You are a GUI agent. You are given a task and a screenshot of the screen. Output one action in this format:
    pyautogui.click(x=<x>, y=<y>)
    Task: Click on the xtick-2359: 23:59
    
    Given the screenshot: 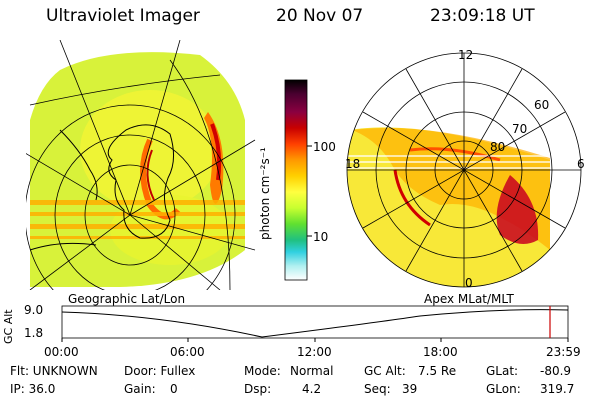 What is the action you would take?
    pyautogui.click(x=563, y=352)
    